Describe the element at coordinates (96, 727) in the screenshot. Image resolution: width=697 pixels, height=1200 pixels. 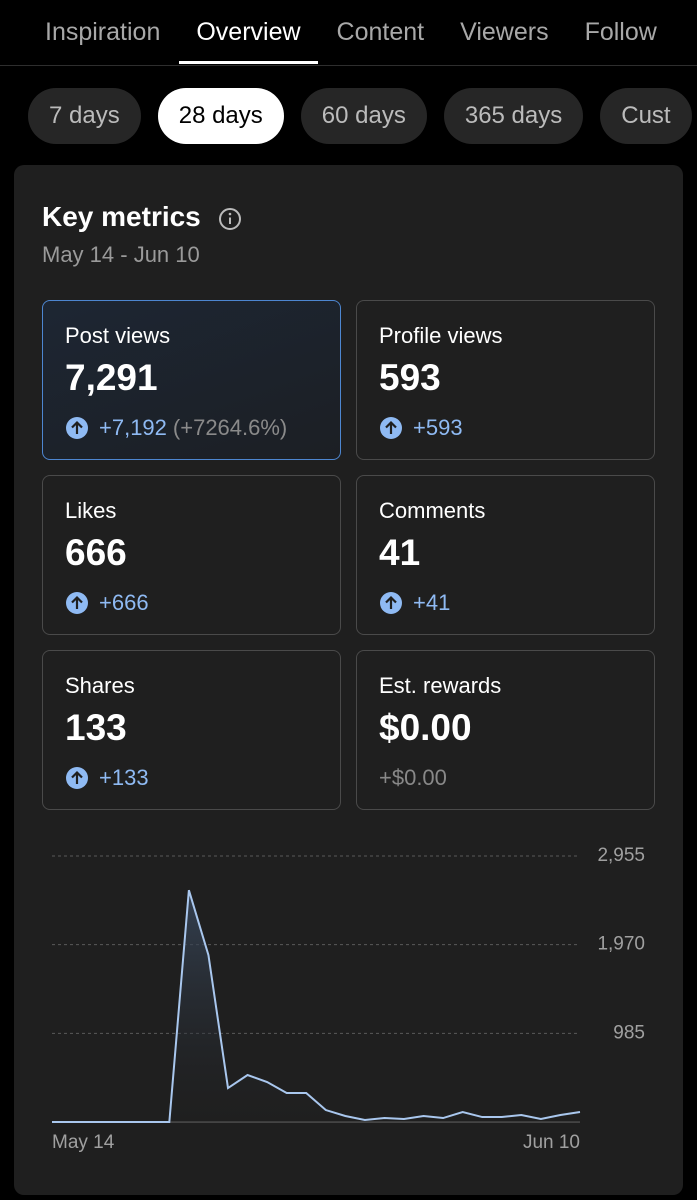
I see `metric-value: 133` at that location.